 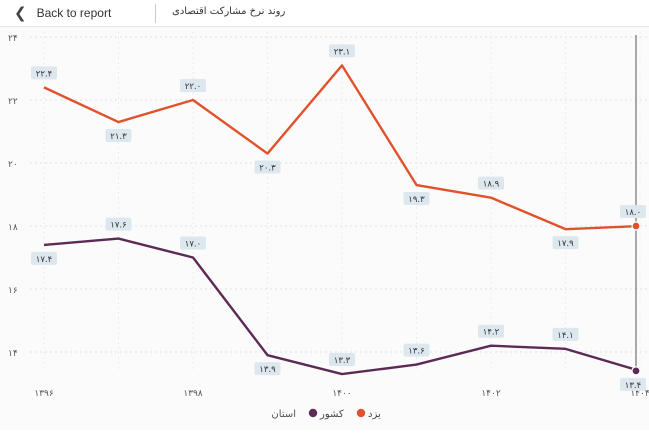 I want to click on back-to-report-button: ❮ Back to report, so click(x=62, y=13).